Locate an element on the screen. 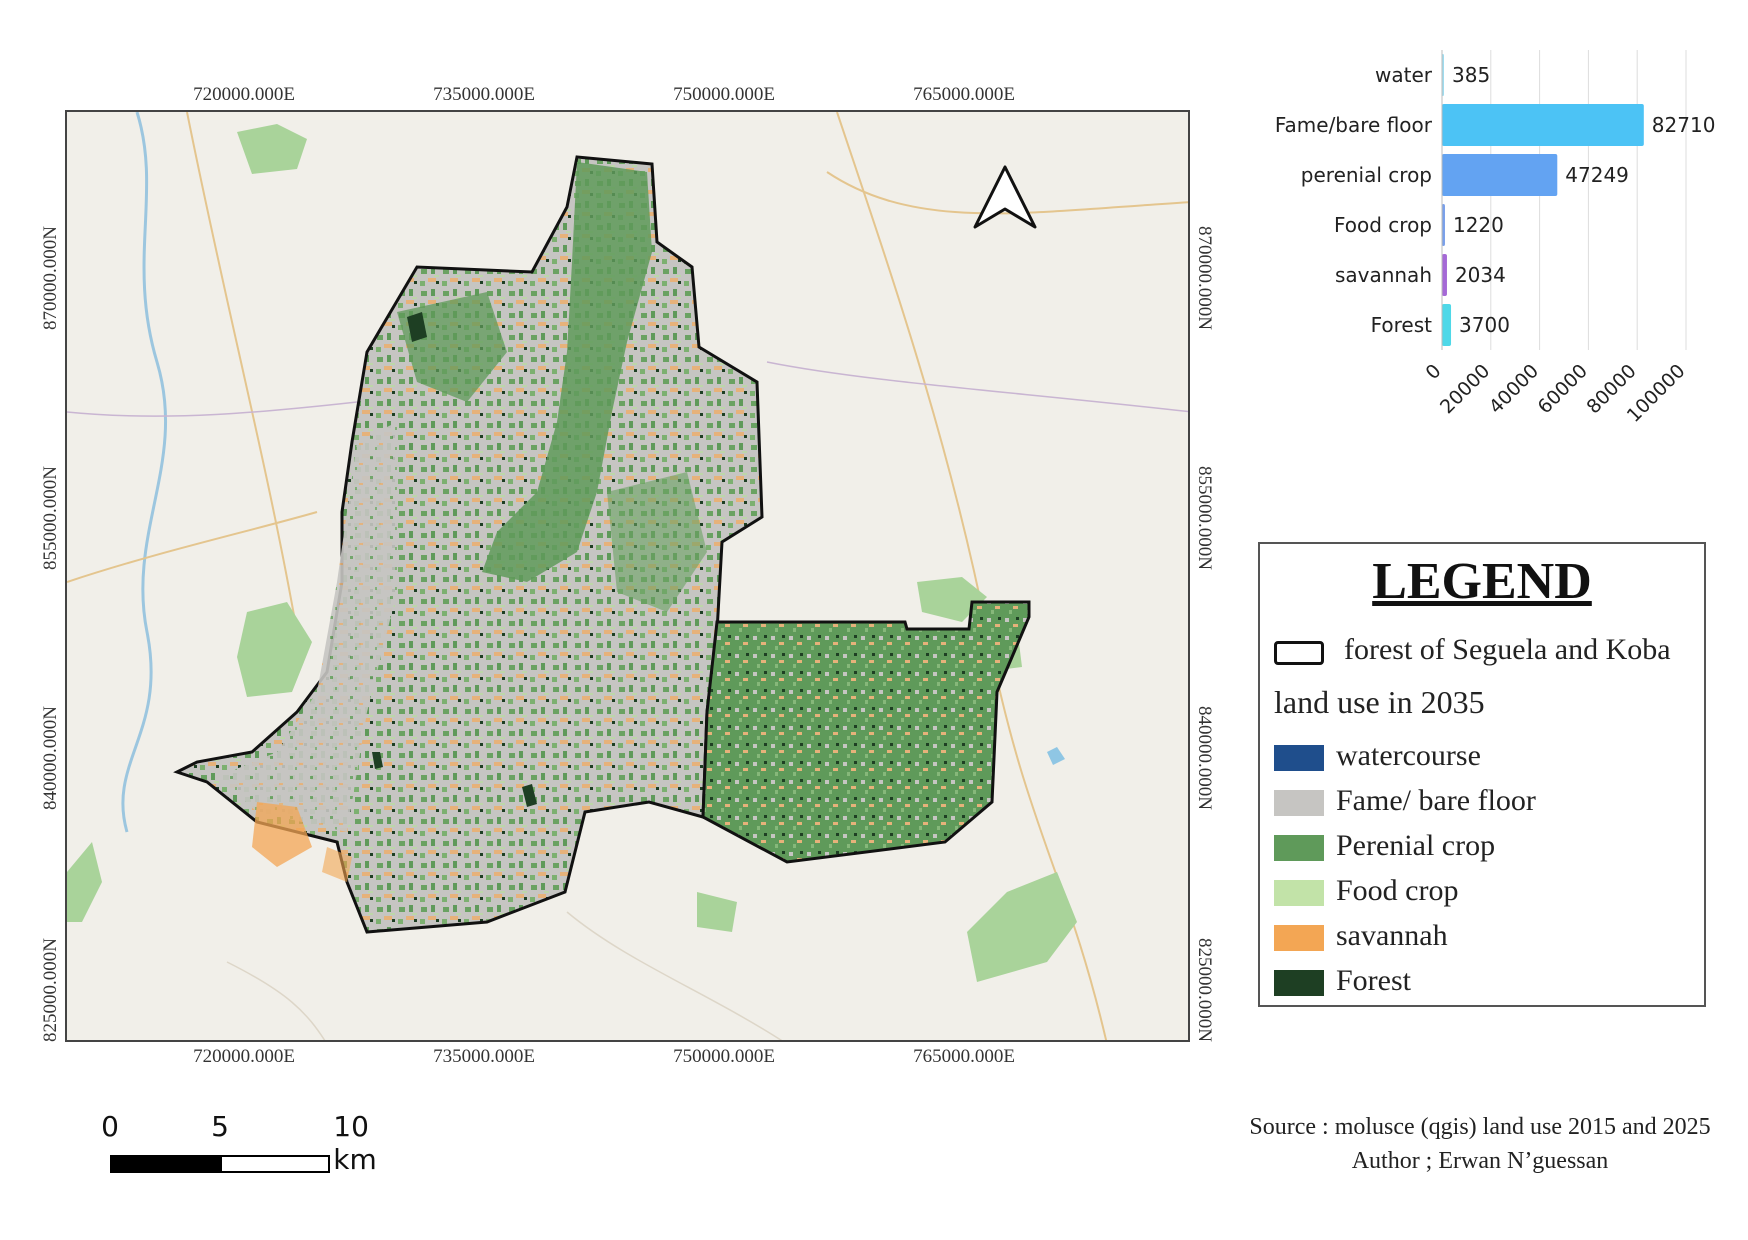  north-arrow-icon is located at coordinates (1005, 197).